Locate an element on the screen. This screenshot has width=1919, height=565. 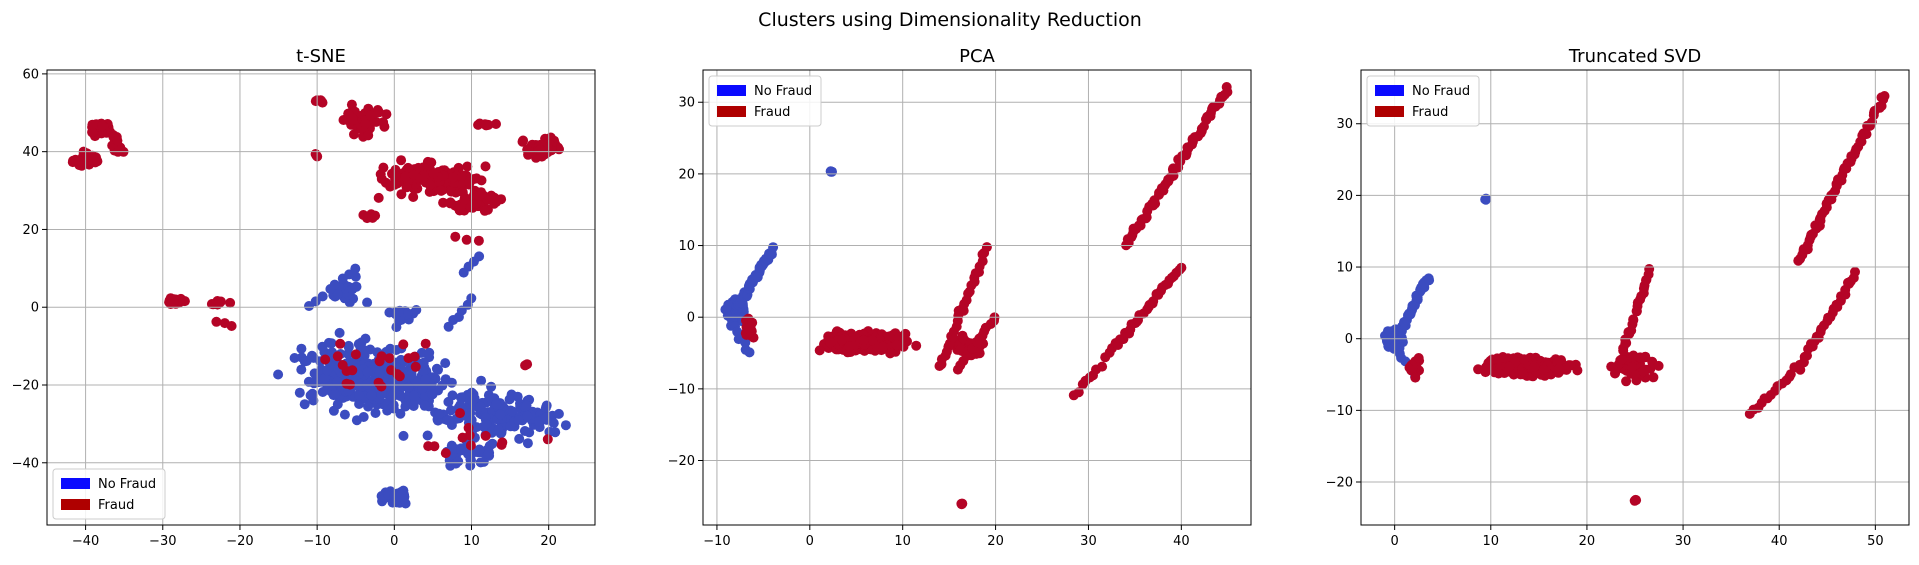
legend: No Fraud Fraud is located at coordinates (765, 101).